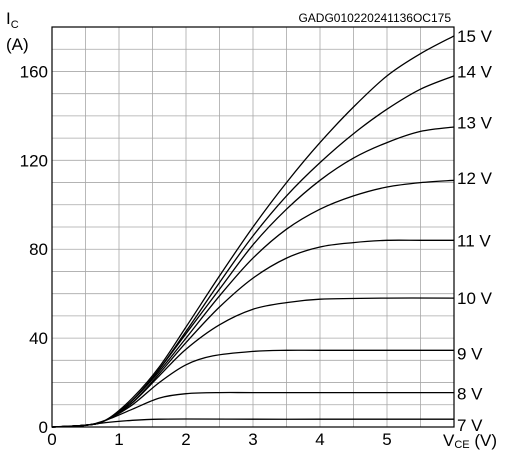 This screenshot has height=452, width=517. What do you see at coordinates (470, 354) in the screenshot?
I see `series-label-vge-9v: 9 V` at bounding box center [470, 354].